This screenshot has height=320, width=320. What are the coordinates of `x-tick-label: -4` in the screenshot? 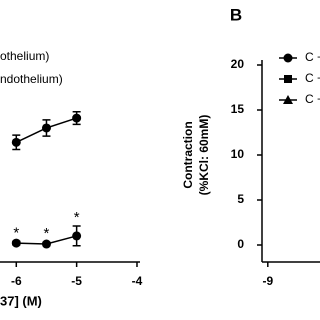 It's located at (137, 281).